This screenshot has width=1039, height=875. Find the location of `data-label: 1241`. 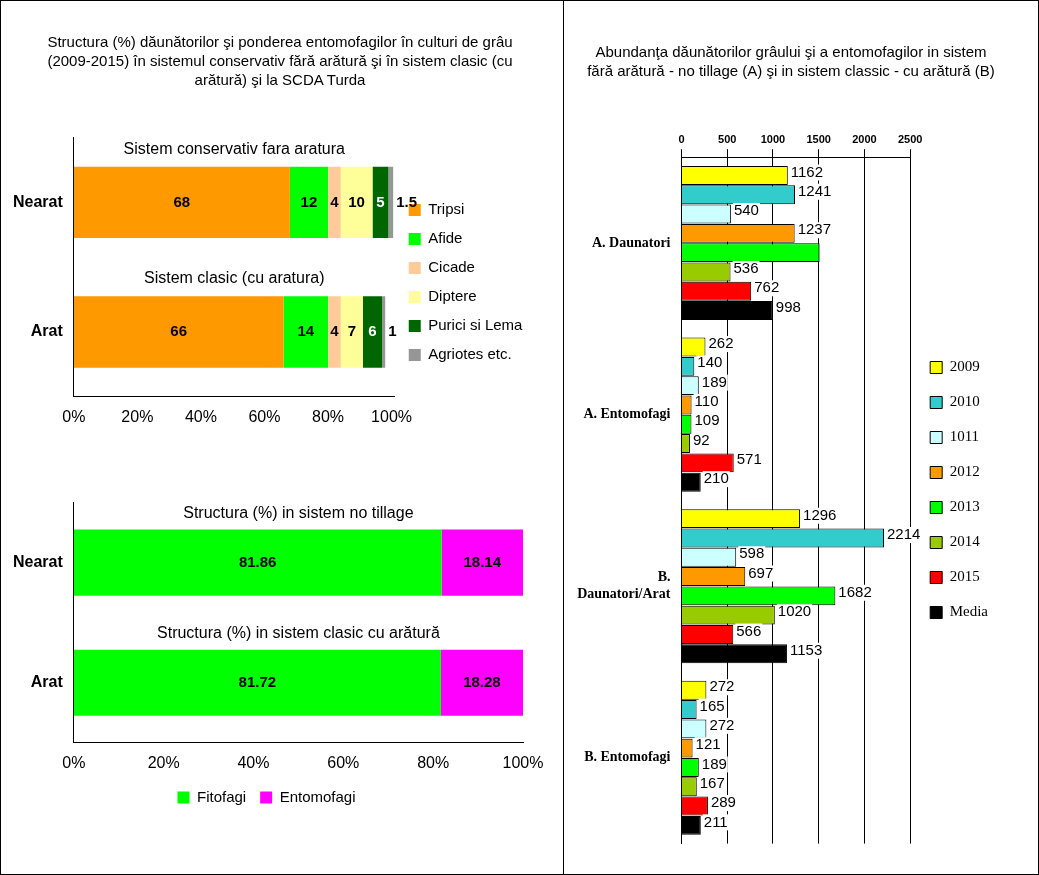

data-label: 1241 is located at coordinates (815, 190).